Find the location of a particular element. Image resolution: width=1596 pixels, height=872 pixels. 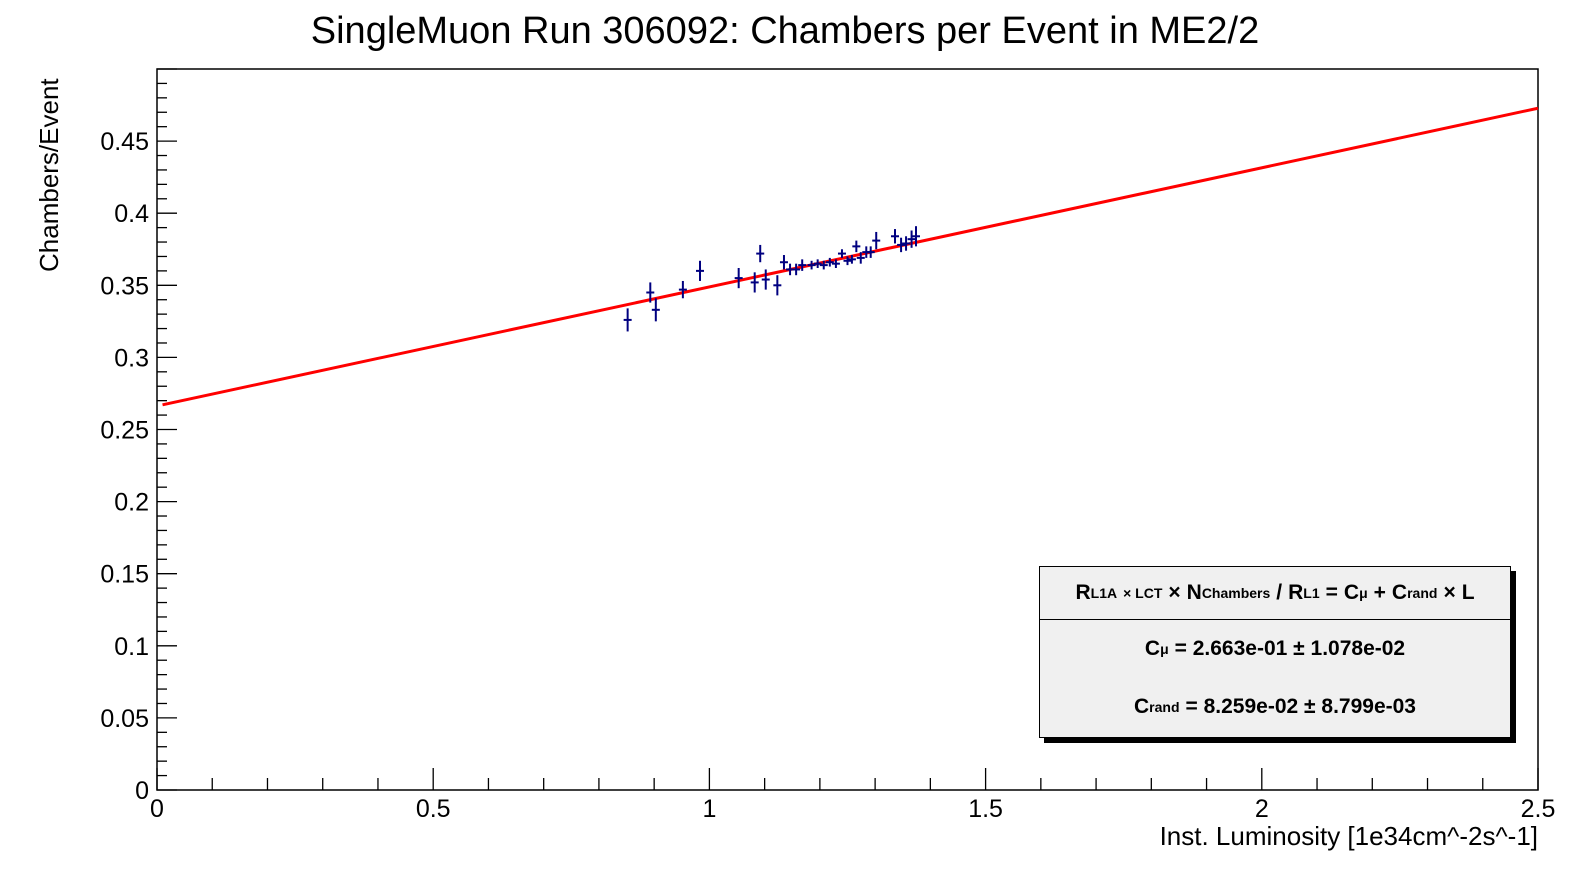

y-tick-label: 0.3 is located at coordinates (131, 358).